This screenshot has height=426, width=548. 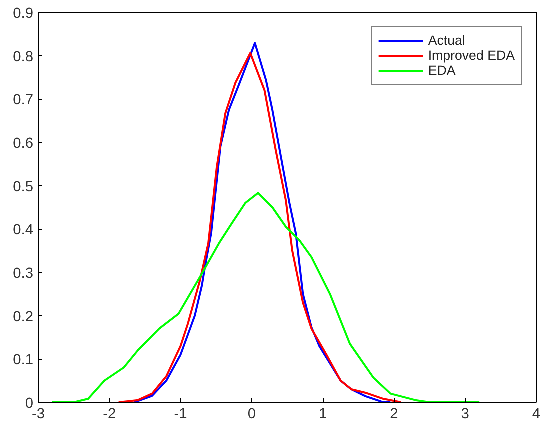 What do you see at coordinates (23, 230) in the screenshot?
I see `y-tick-label: 0.4` at bounding box center [23, 230].